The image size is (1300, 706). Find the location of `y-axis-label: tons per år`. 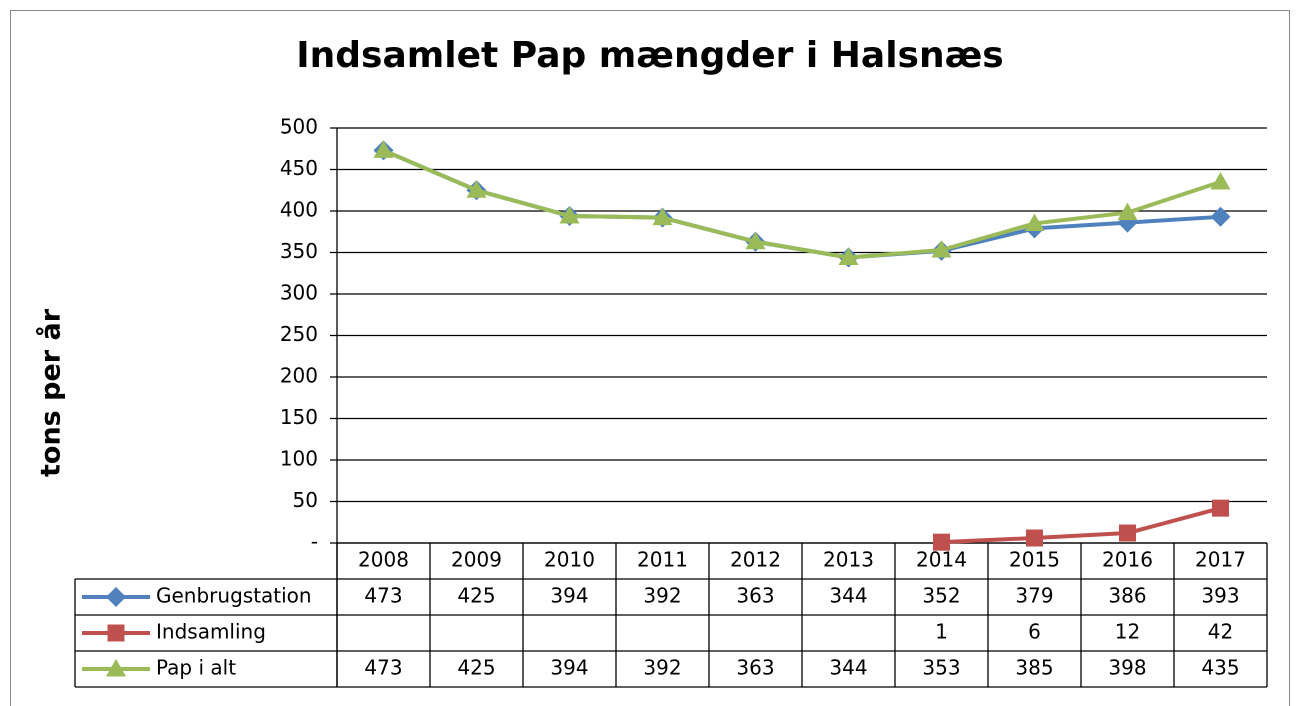

y-axis-label: tons per år is located at coordinates (51, 392).